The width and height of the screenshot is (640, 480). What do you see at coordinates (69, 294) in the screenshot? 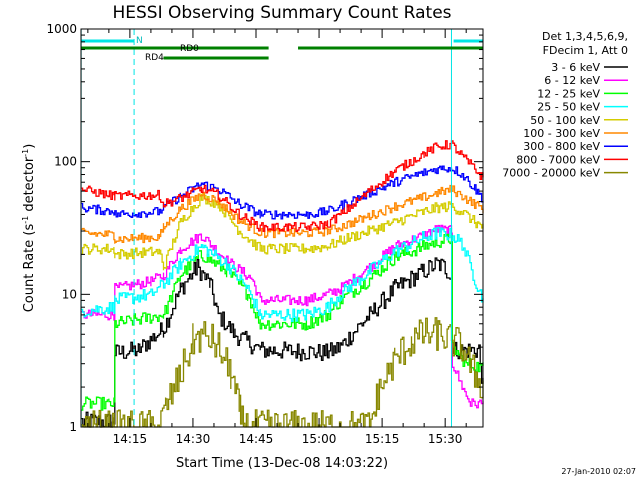
I see `y-tick-label-1: 10` at bounding box center [69, 294].